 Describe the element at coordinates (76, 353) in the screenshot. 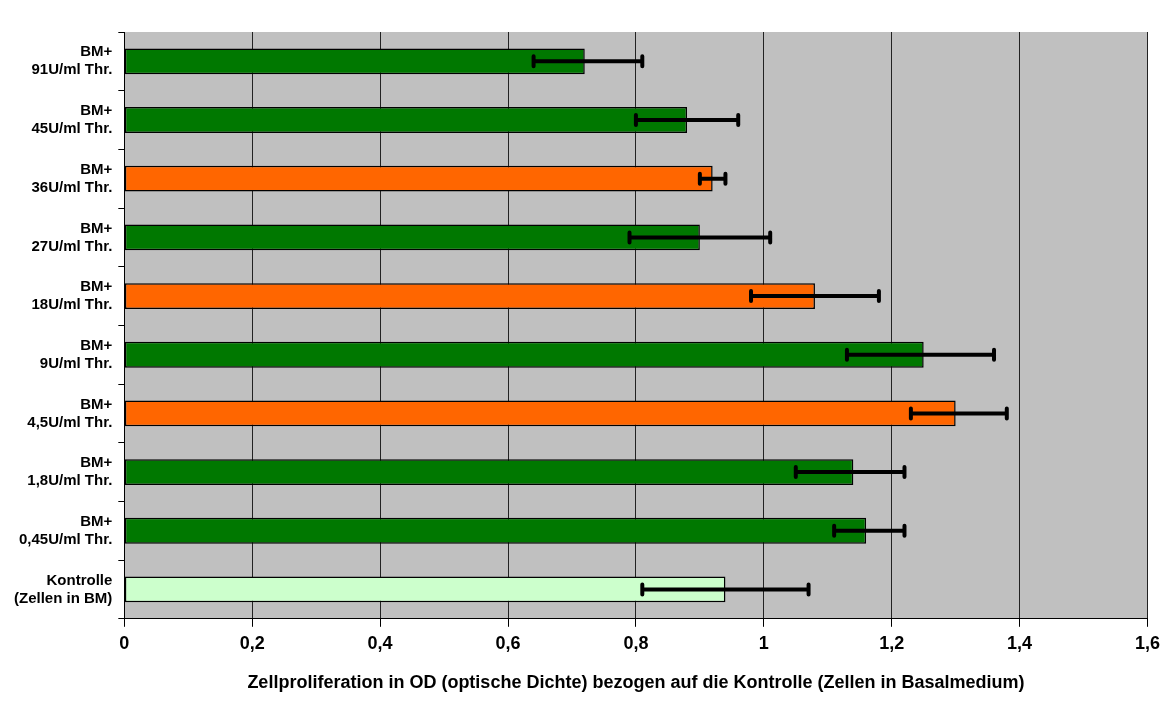

I see `y-tick-label: BM+ 9U/ml Thr.` at that location.